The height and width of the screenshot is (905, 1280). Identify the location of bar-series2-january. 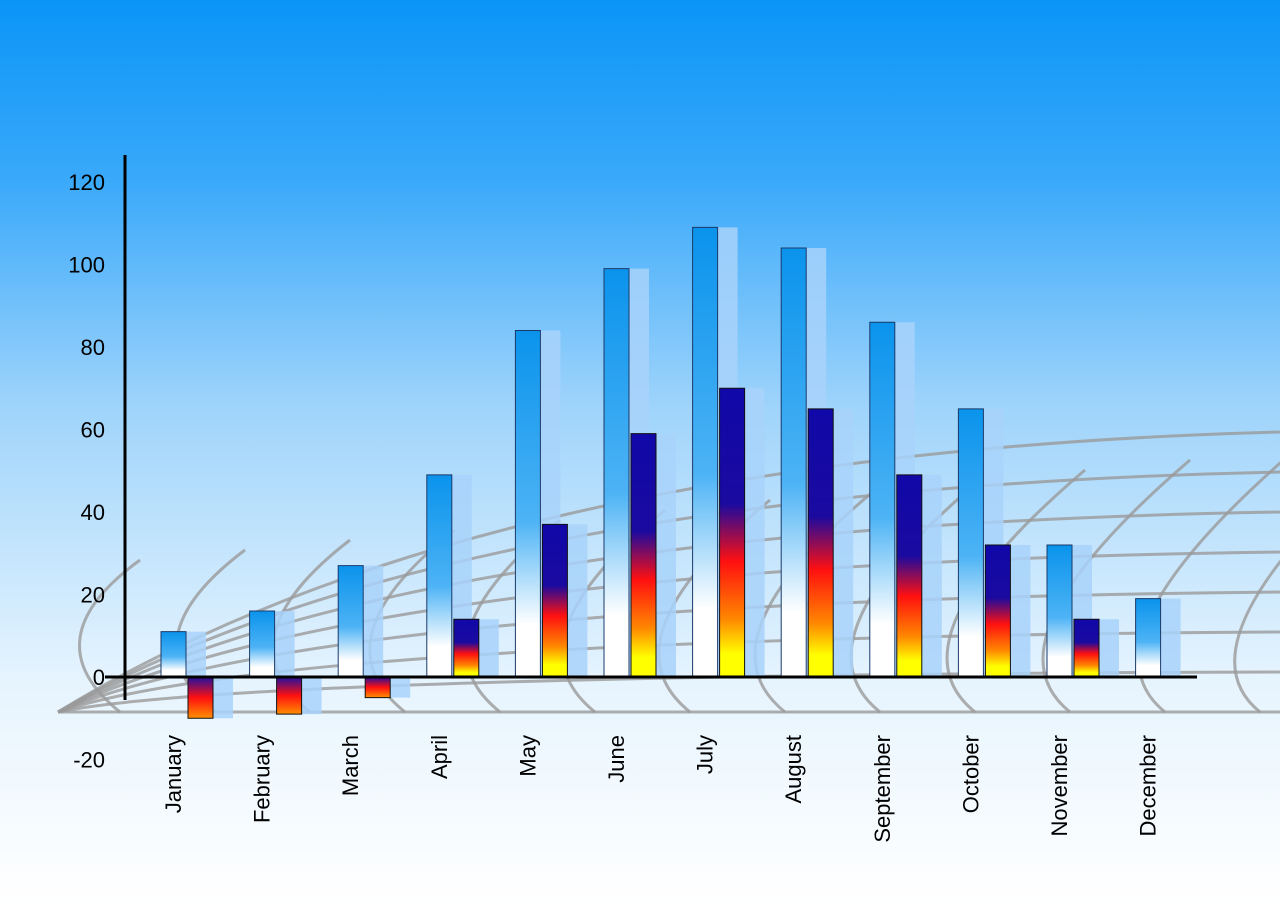
(200, 697).